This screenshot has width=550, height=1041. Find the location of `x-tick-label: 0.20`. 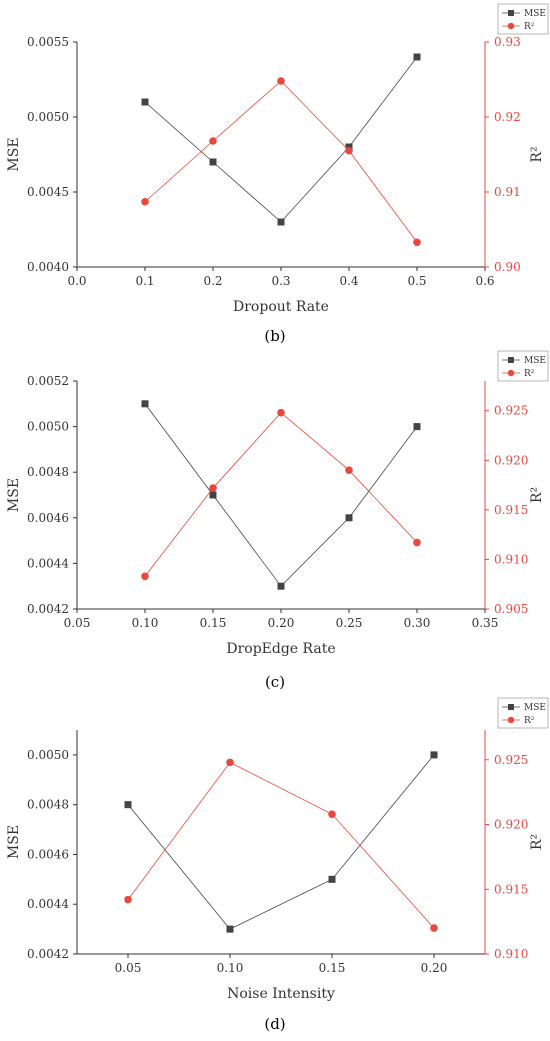

x-tick-label: 0.20 is located at coordinates (281, 623).